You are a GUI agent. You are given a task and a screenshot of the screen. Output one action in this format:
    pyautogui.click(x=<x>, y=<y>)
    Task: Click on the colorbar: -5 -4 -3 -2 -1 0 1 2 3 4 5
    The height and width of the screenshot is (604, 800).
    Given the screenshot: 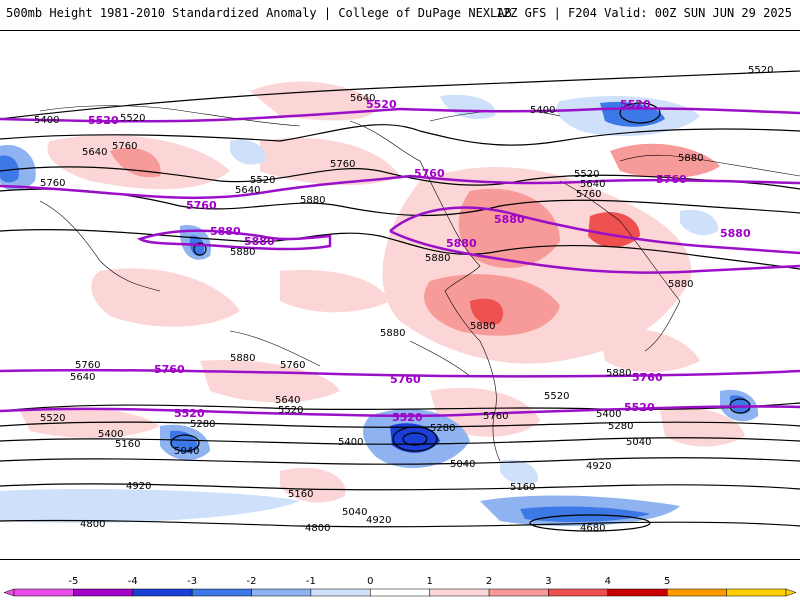 What is the action you would take?
    pyautogui.click(x=400, y=585)
    